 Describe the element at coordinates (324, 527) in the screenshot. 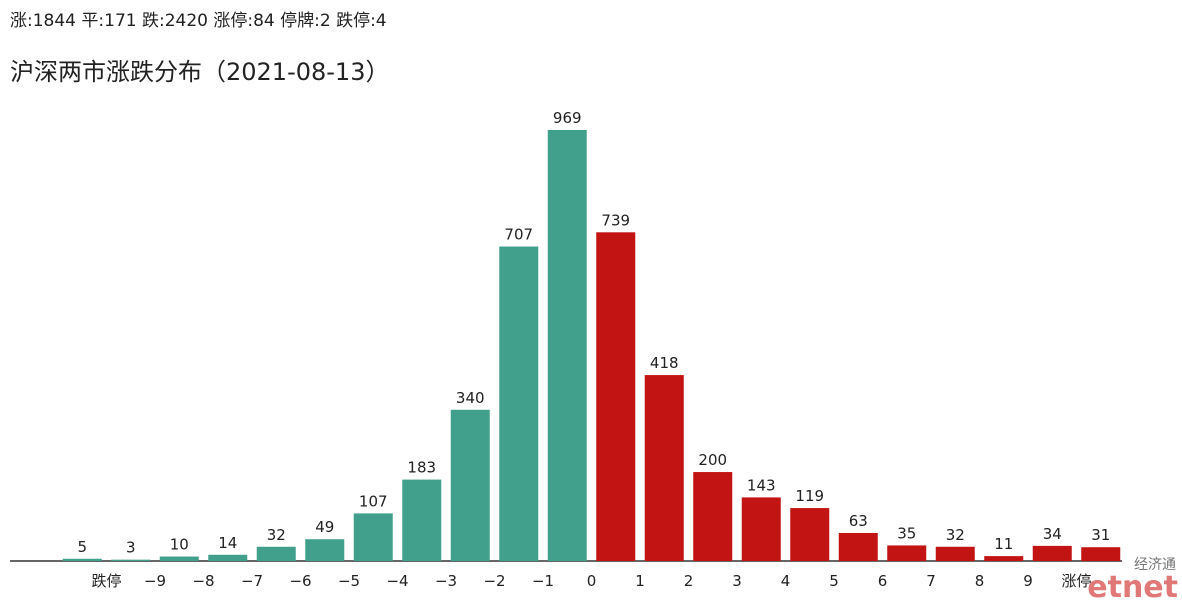

I see `value-label: 49` at that location.